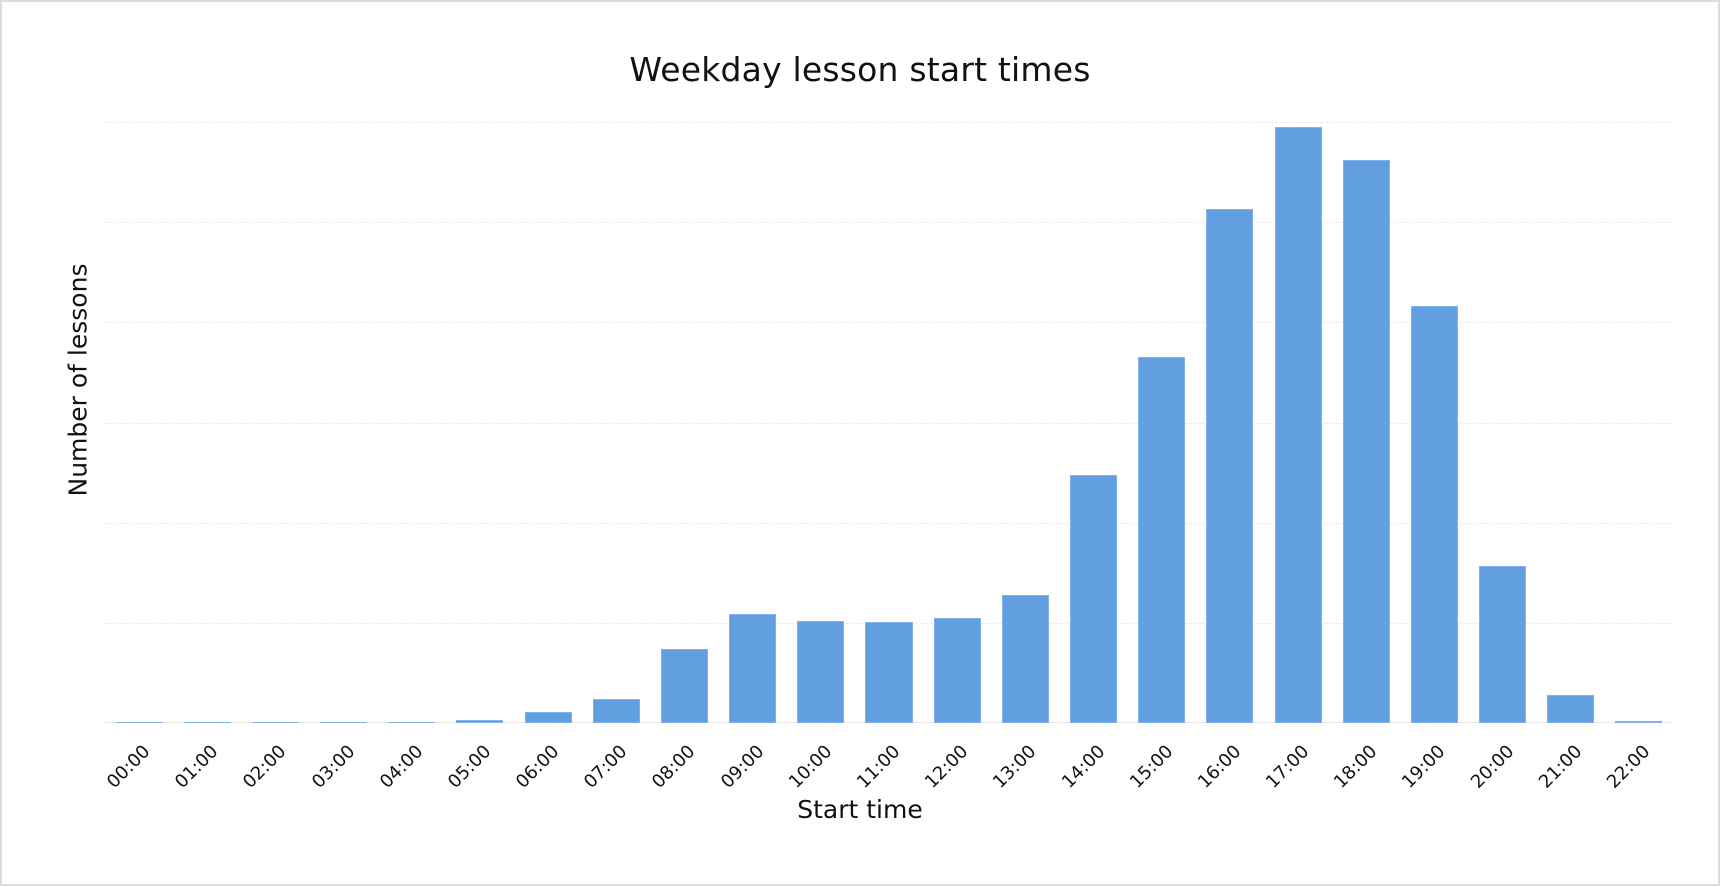 Image resolution: width=1720 pixels, height=886 pixels. What do you see at coordinates (1434, 514) in the screenshot?
I see `bar-1900` at bounding box center [1434, 514].